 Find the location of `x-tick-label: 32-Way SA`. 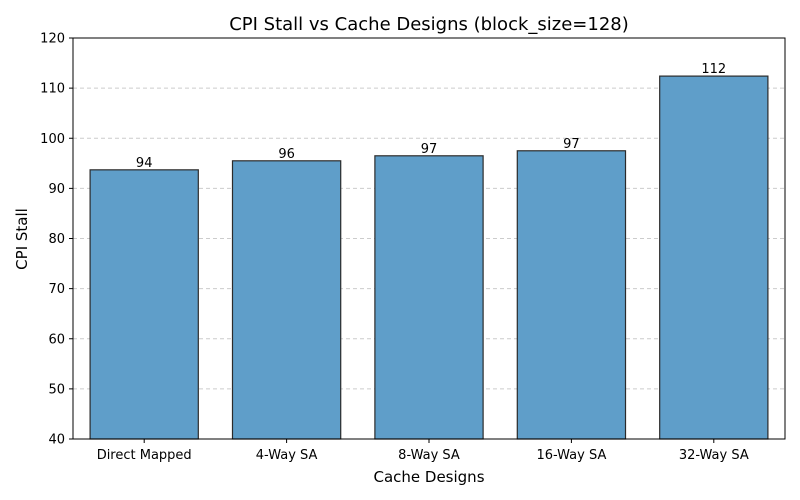

x-tick-label: 32-Way SA is located at coordinates (714, 455).